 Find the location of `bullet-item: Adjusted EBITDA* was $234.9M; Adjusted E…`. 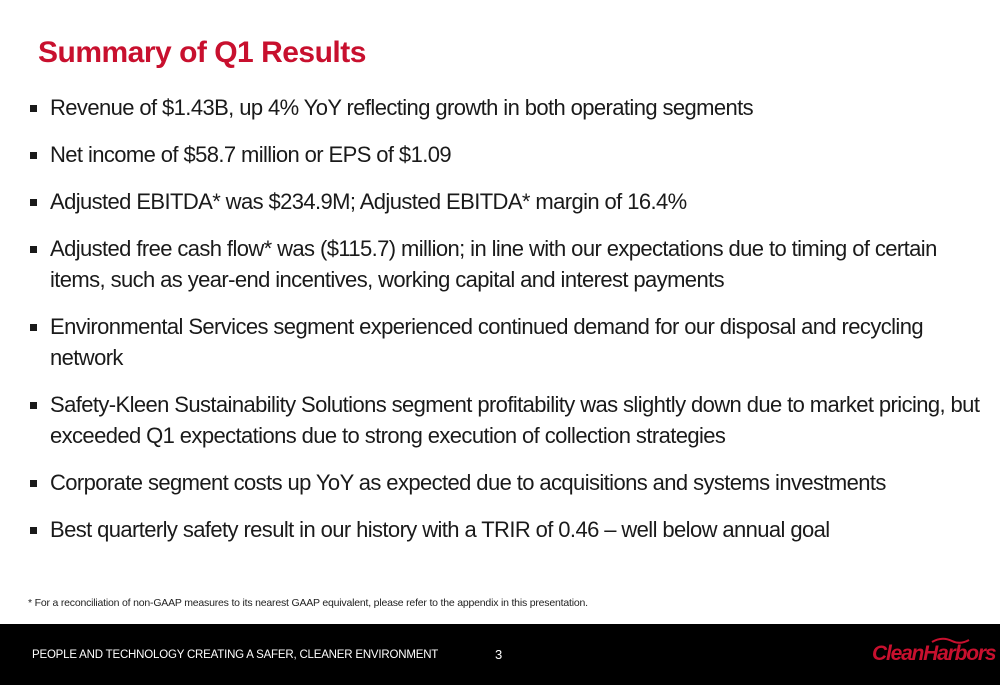

bullet-item: Adjusted EBITDA* was $234.9M; Adjusted E… is located at coordinates (505, 201).